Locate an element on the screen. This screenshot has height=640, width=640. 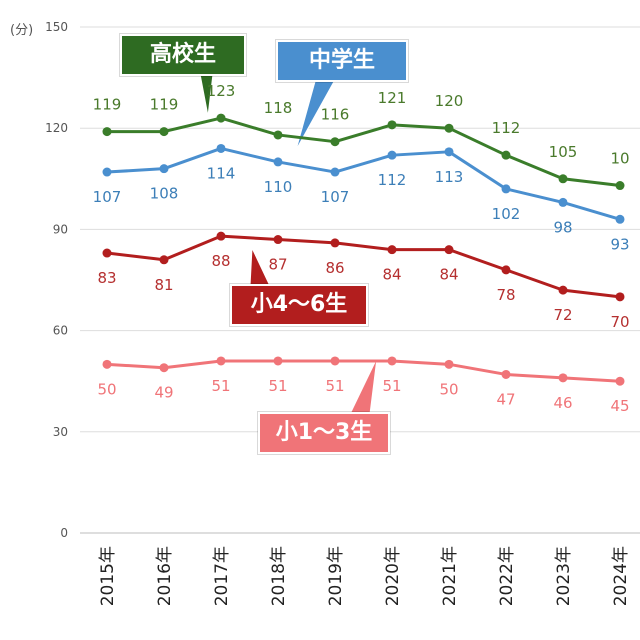
x-tick-label: 2018年 is located at coordinates (279, 576).